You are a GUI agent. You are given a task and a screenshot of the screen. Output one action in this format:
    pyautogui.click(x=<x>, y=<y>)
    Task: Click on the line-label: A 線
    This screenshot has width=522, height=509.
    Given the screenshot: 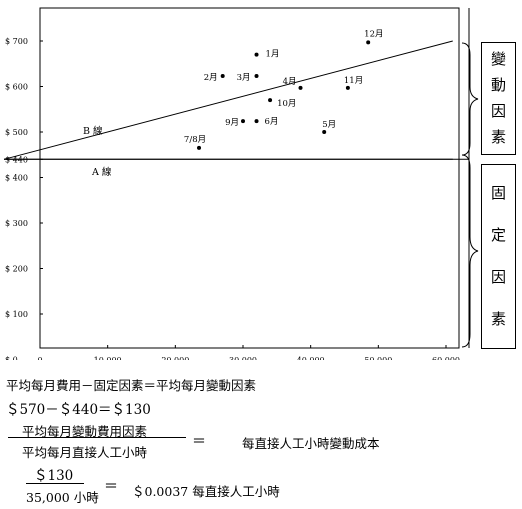 What is the action you would take?
    pyautogui.click(x=101, y=172)
    